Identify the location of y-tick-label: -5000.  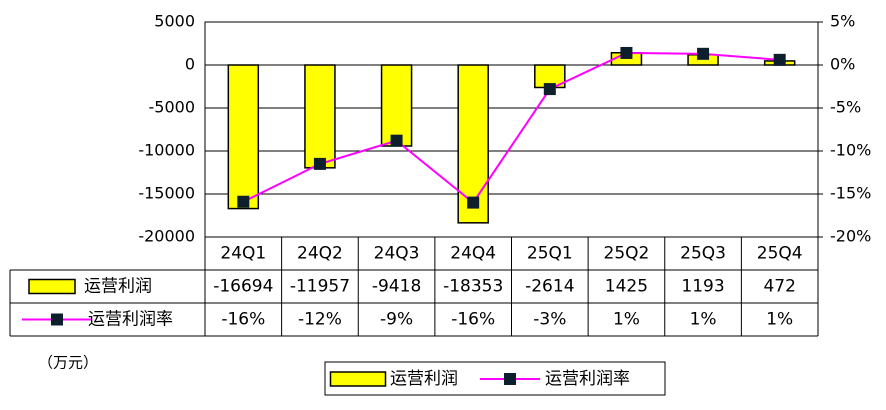
(172, 107).